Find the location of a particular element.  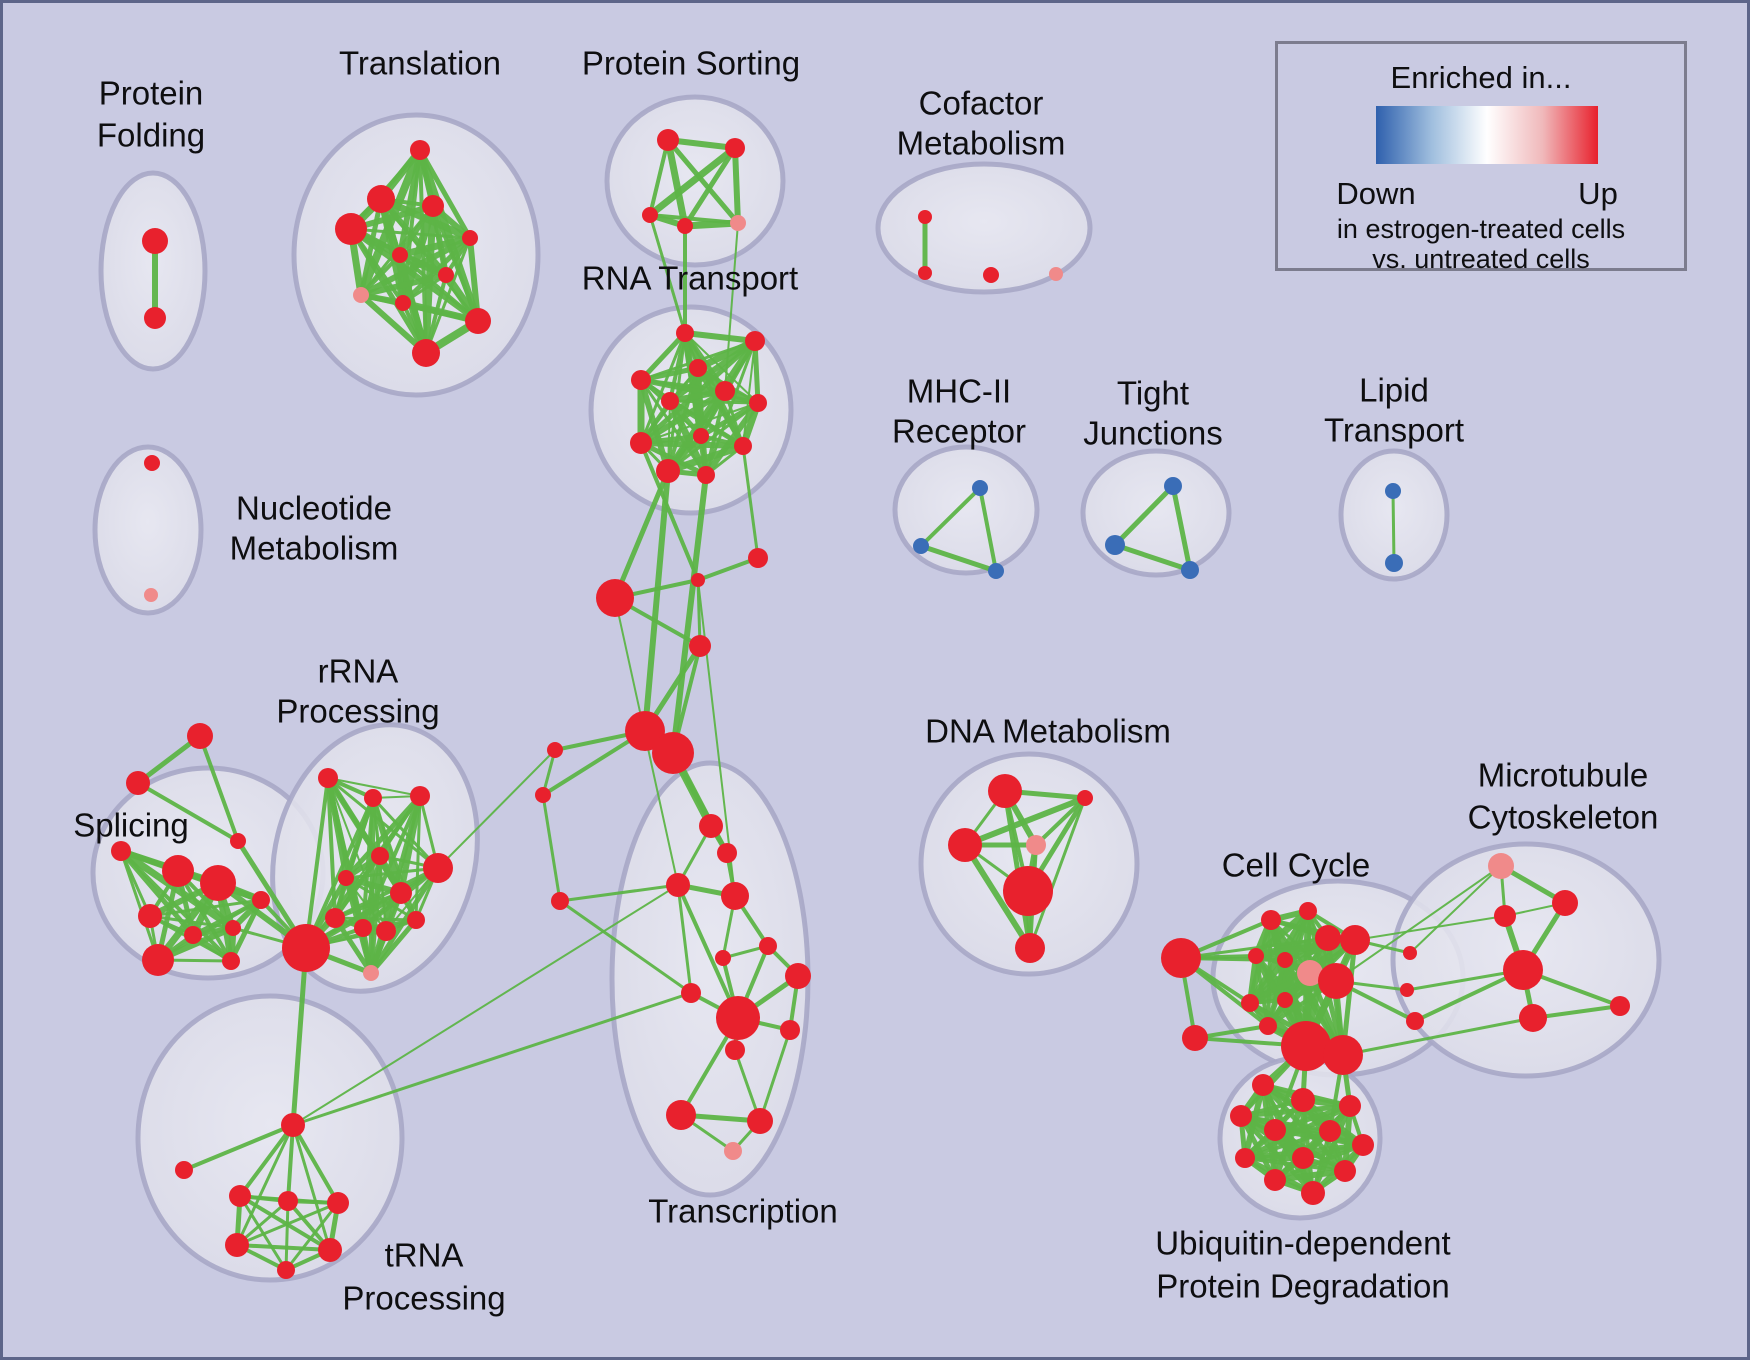

cluster-ellipse-dna-metabolism is located at coordinates (1029, 864).